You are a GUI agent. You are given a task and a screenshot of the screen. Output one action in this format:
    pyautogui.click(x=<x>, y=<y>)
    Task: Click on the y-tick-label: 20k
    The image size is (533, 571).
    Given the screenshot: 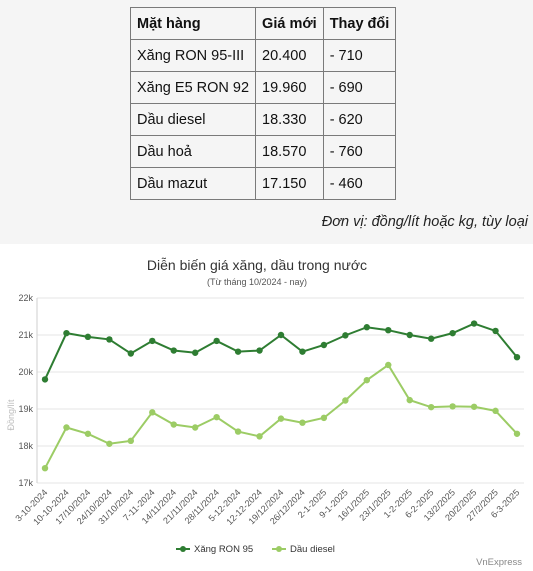 What is the action you would take?
    pyautogui.click(x=25, y=372)
    